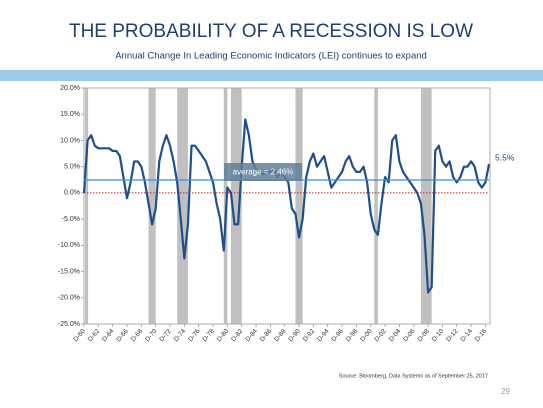 This screenshot has width=543, height=408. Describe the element at coordinates (72, 167) in the screenshot. I see `y-tick-label: 5.0%` at that location.